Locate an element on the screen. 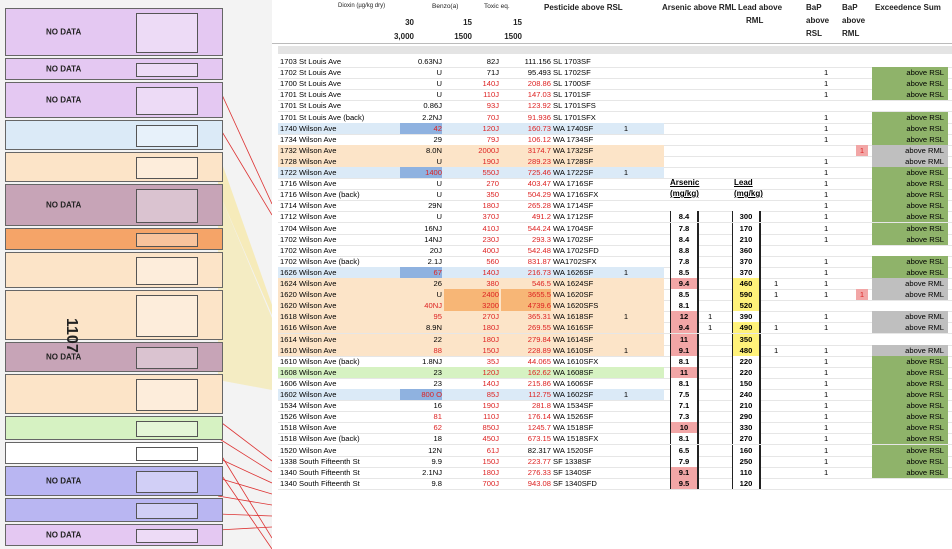 The height and width of the screenshot is (549, 952). parcel: NO DATA is located at coordinates (114, 357).